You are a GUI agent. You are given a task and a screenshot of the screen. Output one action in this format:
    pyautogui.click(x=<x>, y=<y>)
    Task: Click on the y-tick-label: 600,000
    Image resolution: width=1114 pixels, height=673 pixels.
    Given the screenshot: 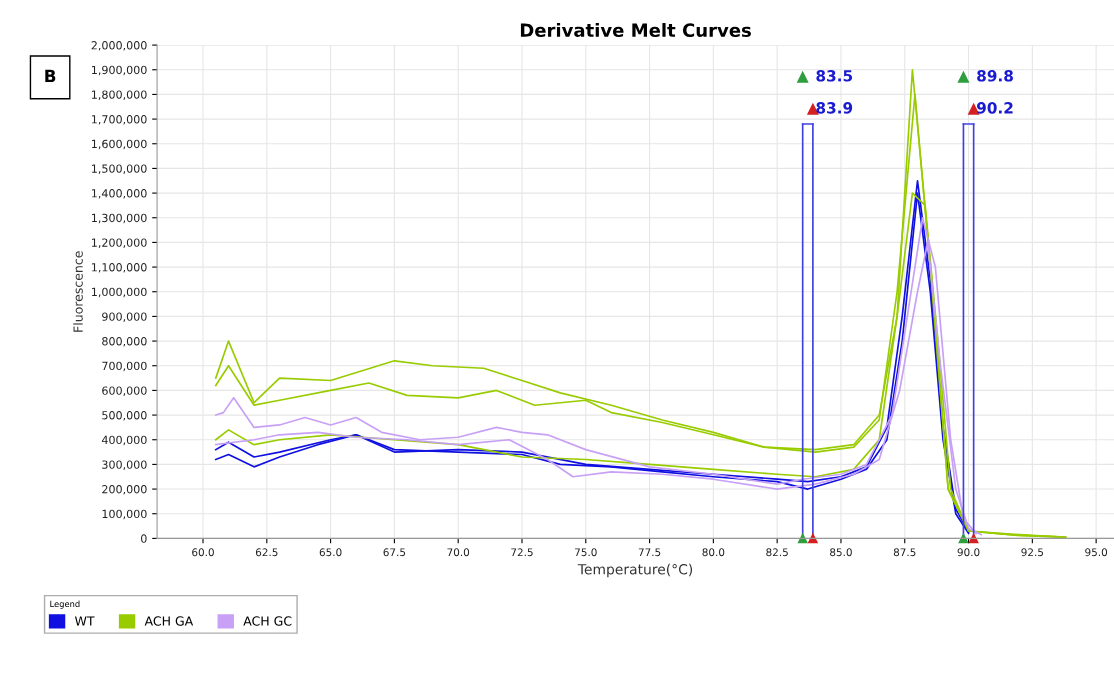 What is the action you would take?
    pyautogui.click(x=124, y=391)
    